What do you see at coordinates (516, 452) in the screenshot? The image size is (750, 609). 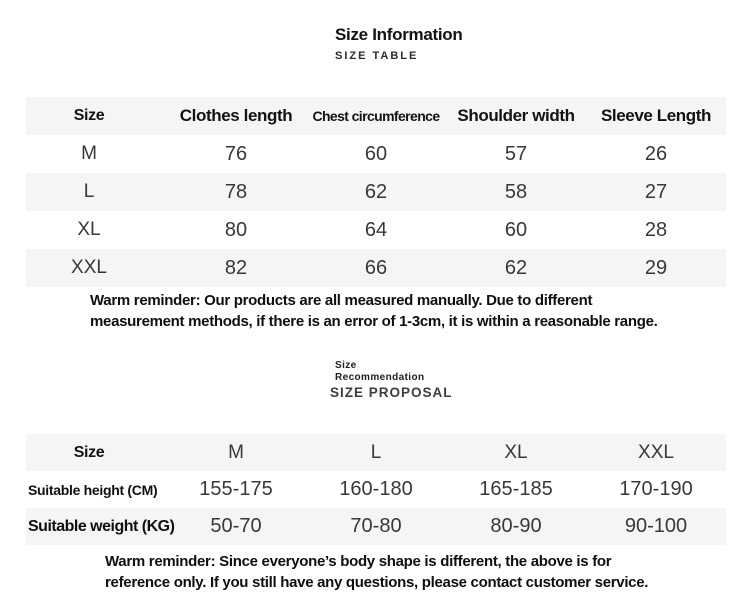 I see `recommendation-header-xl: XL` at bounding box center [516, 452].